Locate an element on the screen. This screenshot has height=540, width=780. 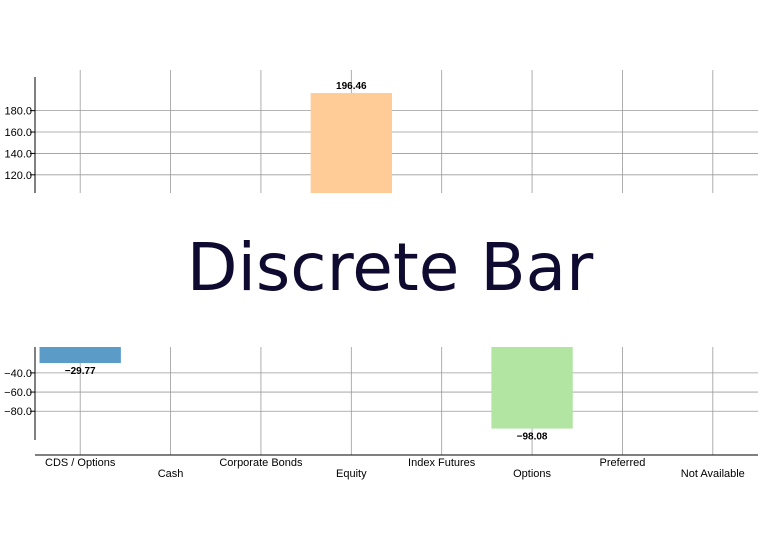
x-tick-label: Cash is located at coordinates (171, 474).